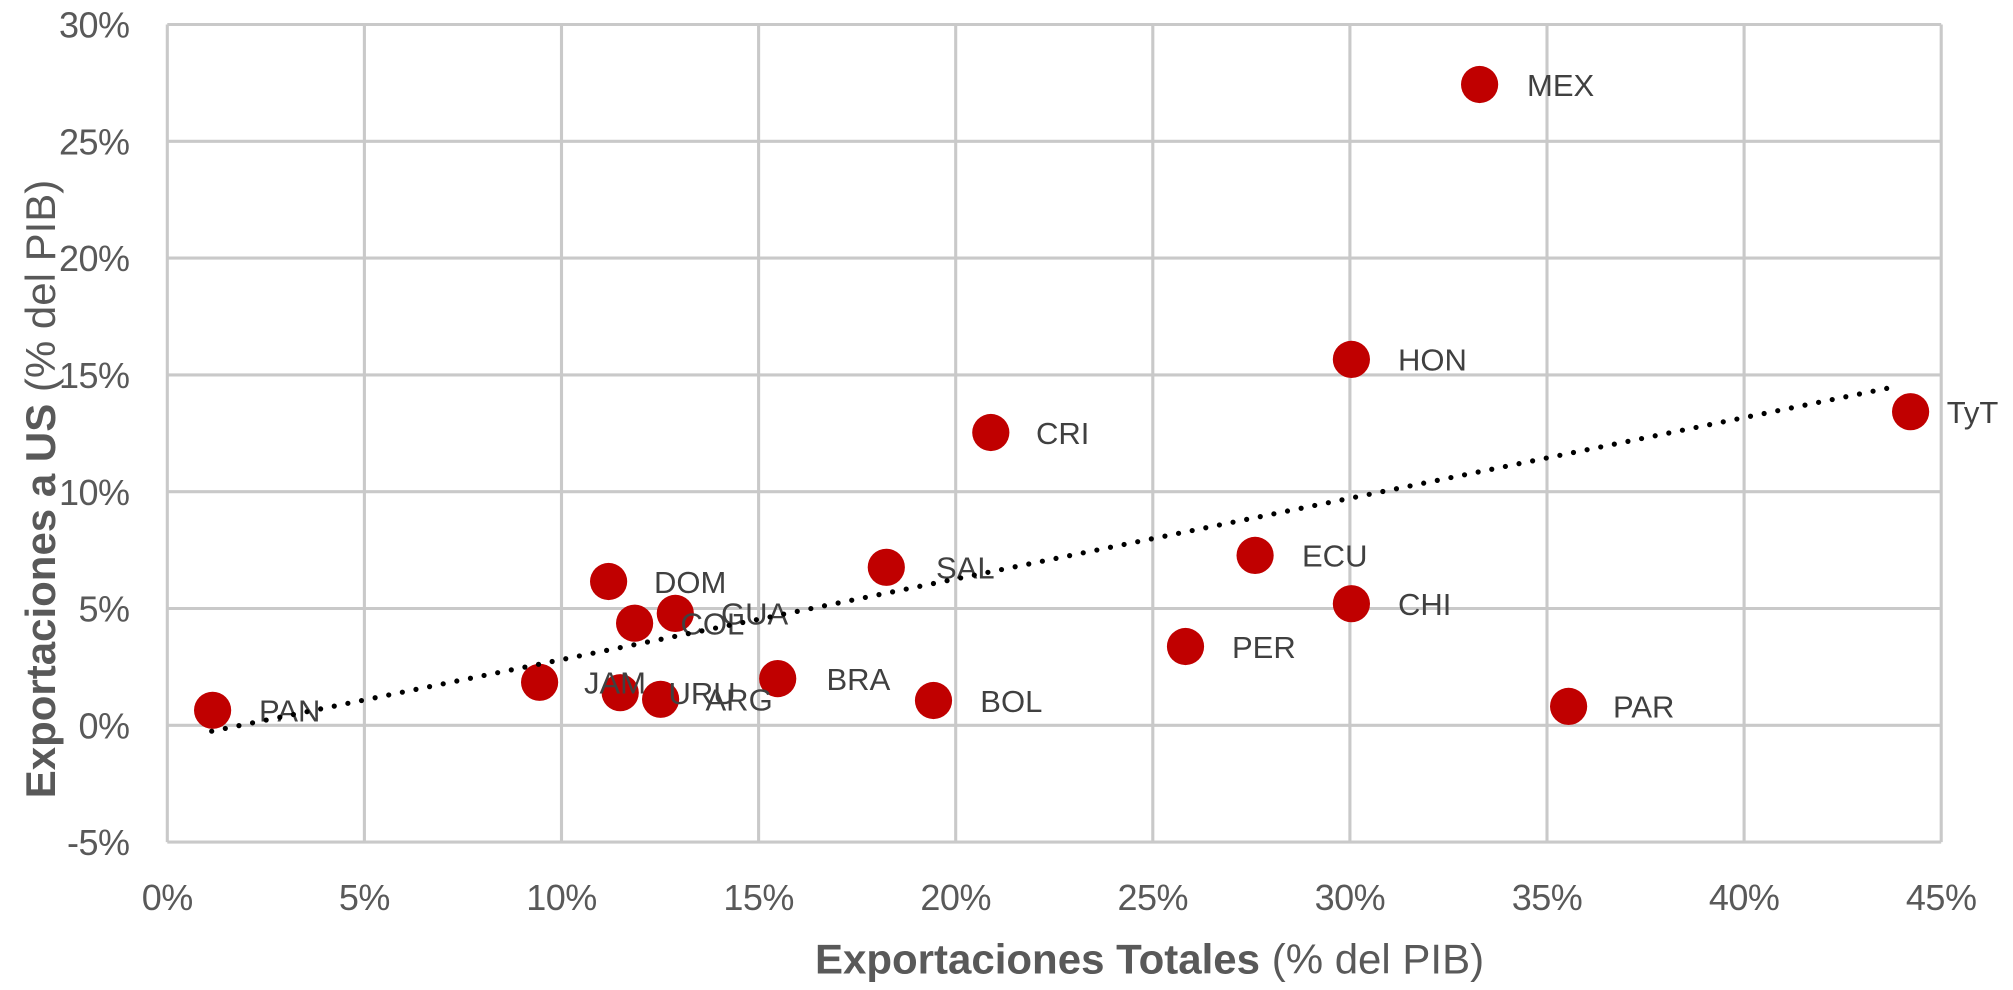 The image size is (2013, 990). Describe the element at coordinates (1149, 959) in the screenshot. I see `svg-text:Exportaciones Totales (% del P: Exportaciones Totales (% del PIB)` at that location.